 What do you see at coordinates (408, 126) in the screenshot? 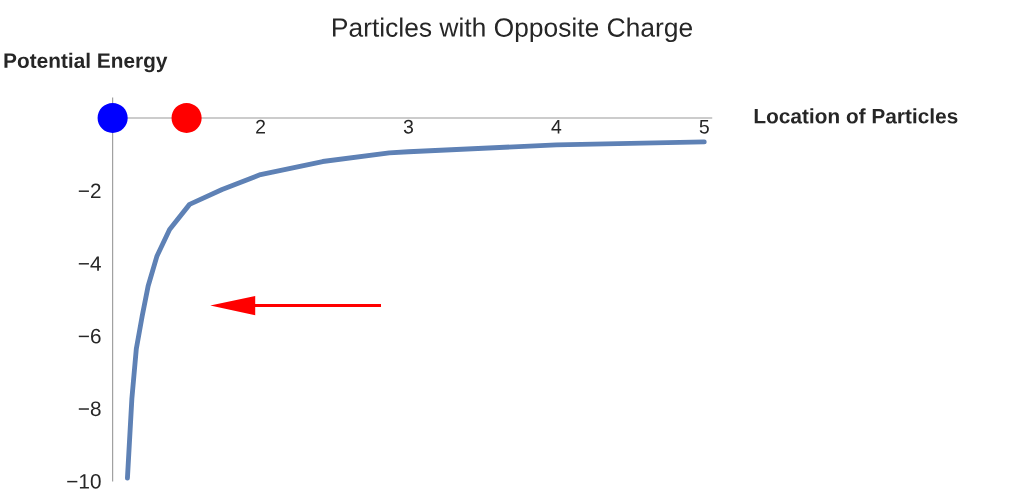
I see `x-tick-label: 3` at bounding box center [408, 126].